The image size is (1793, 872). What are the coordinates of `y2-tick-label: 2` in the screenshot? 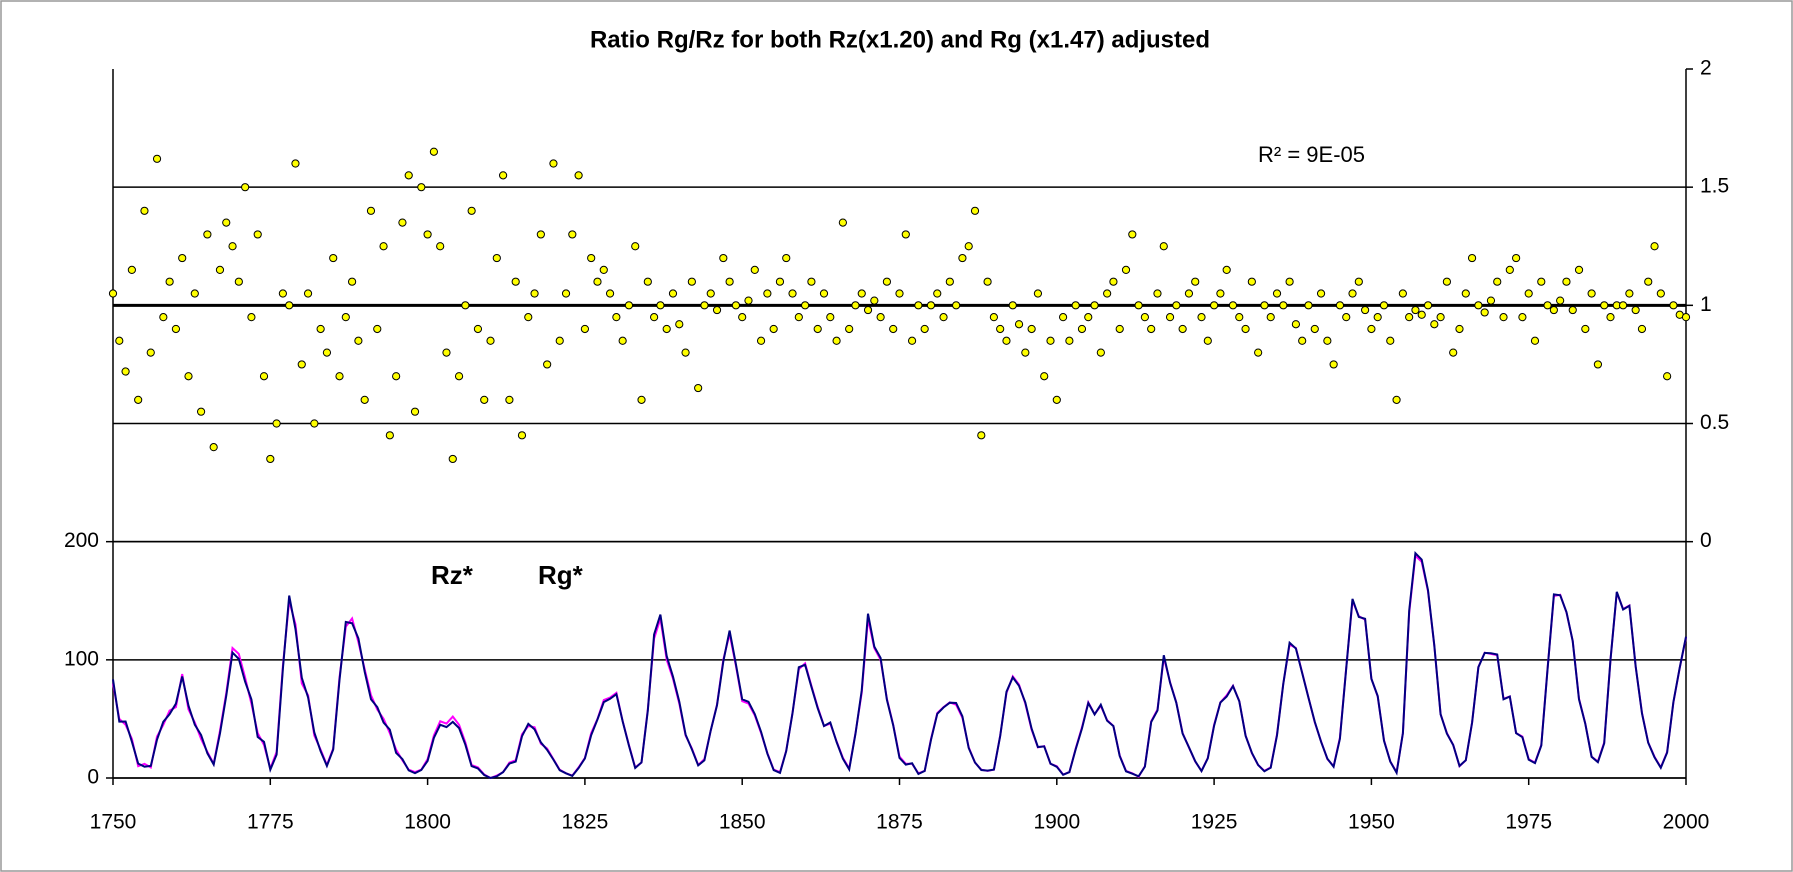 It's located at (1706, 68).